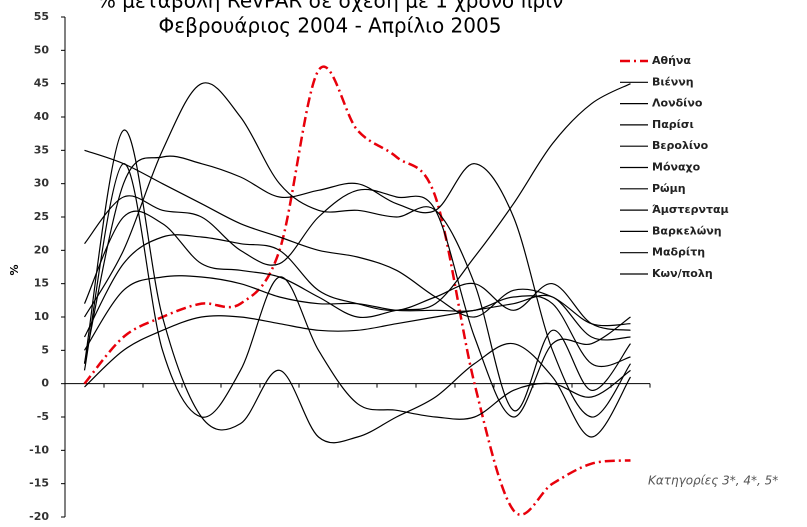  I want to click on legend-label: Άμστερνταμ, so click(690, 209).